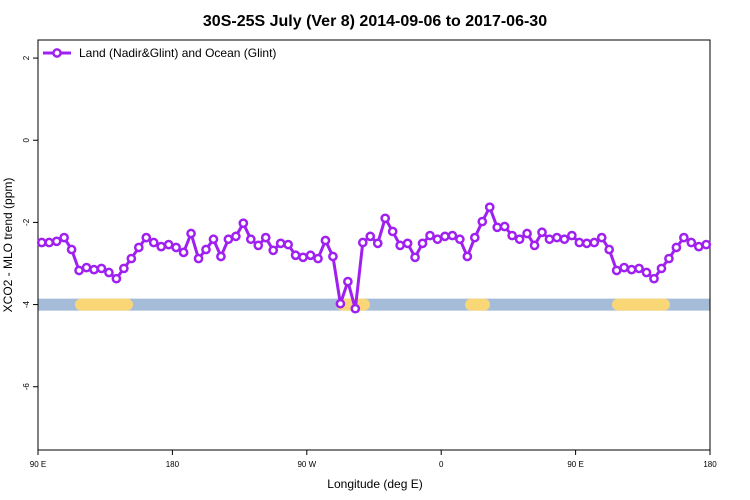 This screenshot has height=500, width=750. Describe the element at coordinates (8, 245) in the screenshot. I see `y-axis-label: XCO2 - MLO trend (ppm)` at that location.